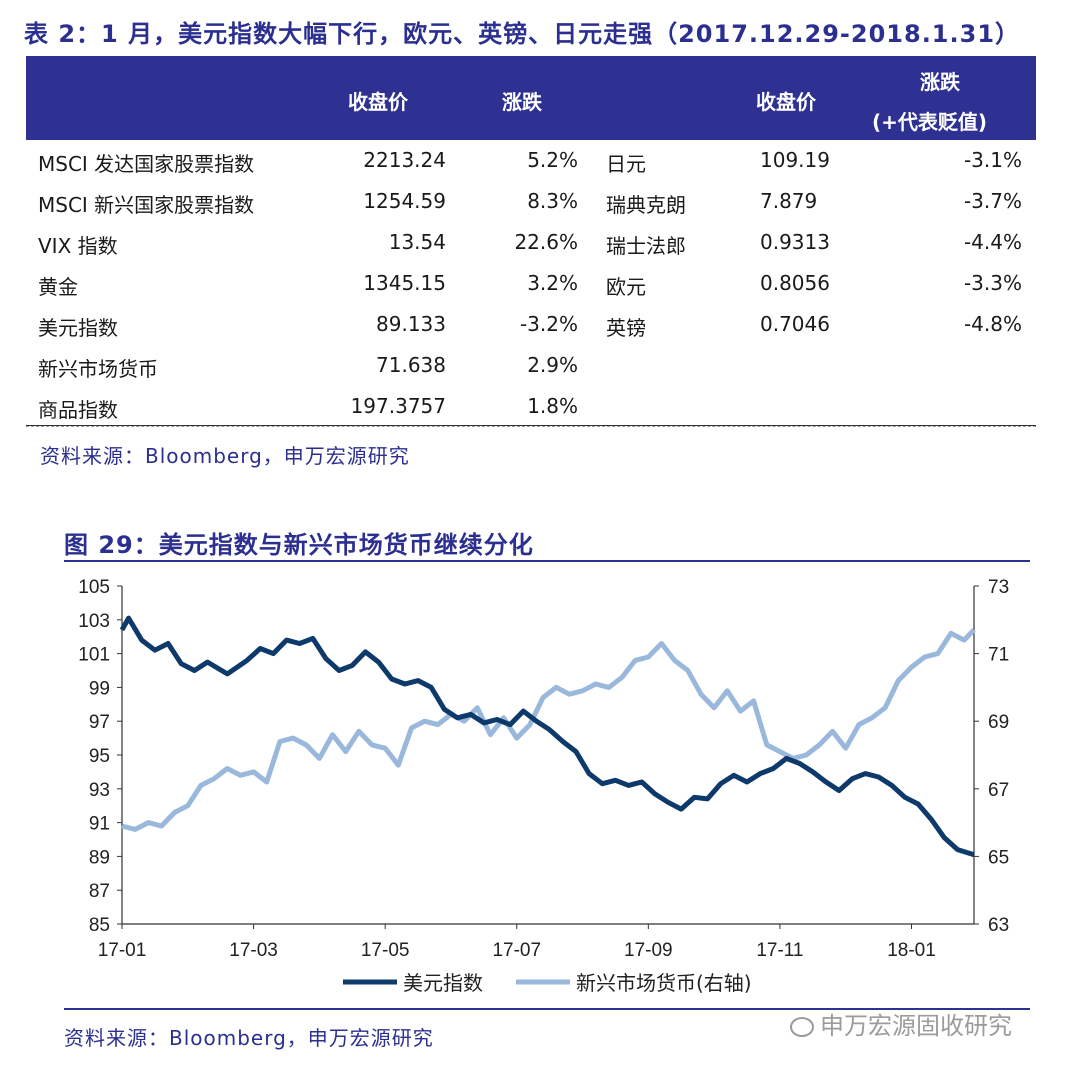 The width and height of the screenshot is (1080, 1068). Describe the element at coordinates (443, 983) in the screenshot. I see `legend-label-usd-index: 美元指数` at that location.